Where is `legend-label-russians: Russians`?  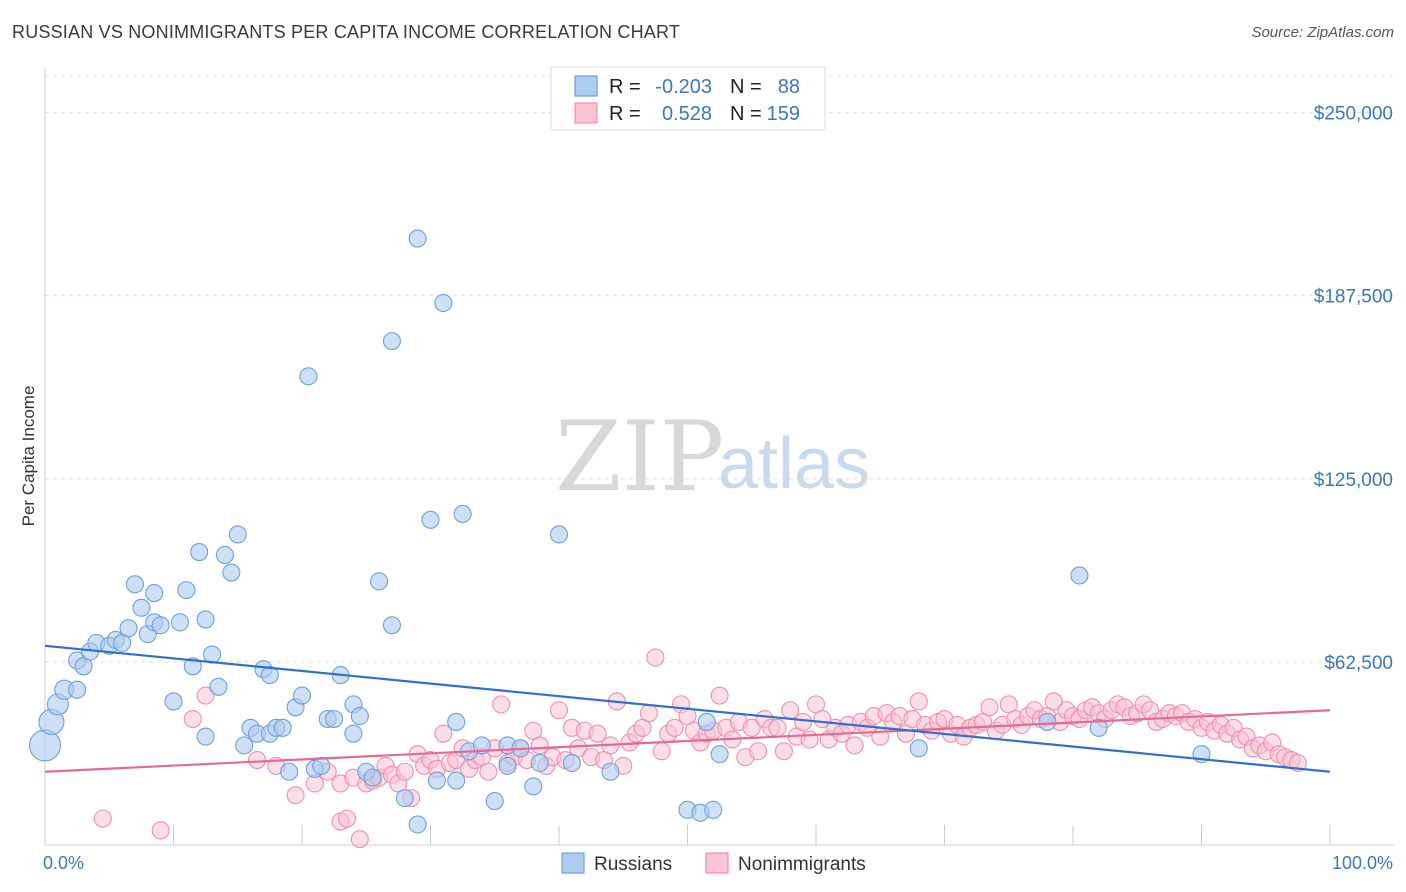
legend-label-russians: Russians is located at coordinates (633, 864).